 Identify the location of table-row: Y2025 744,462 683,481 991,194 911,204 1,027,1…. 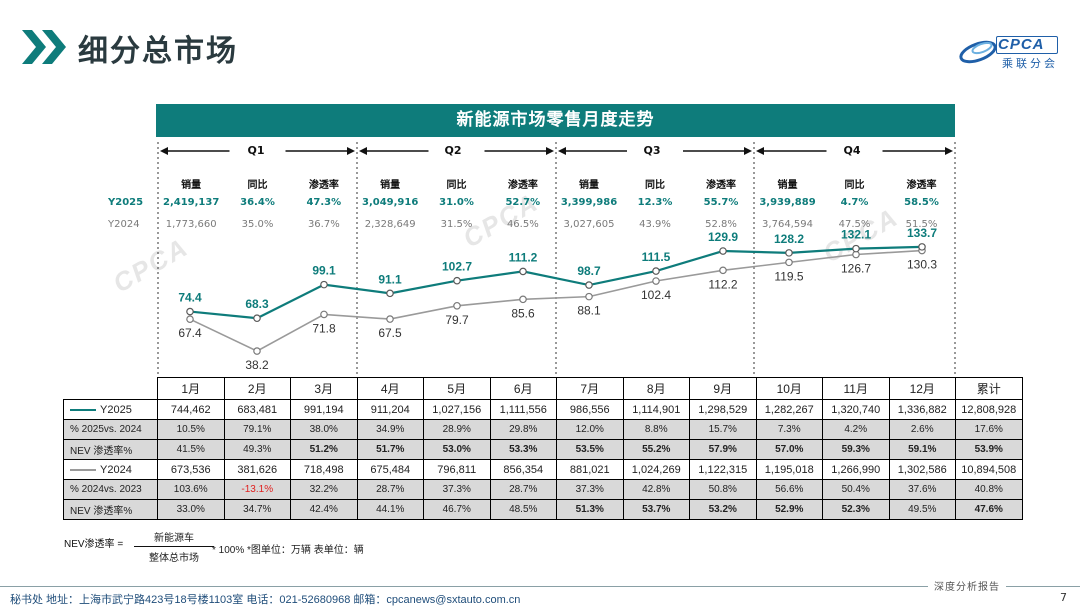
(543, 409).